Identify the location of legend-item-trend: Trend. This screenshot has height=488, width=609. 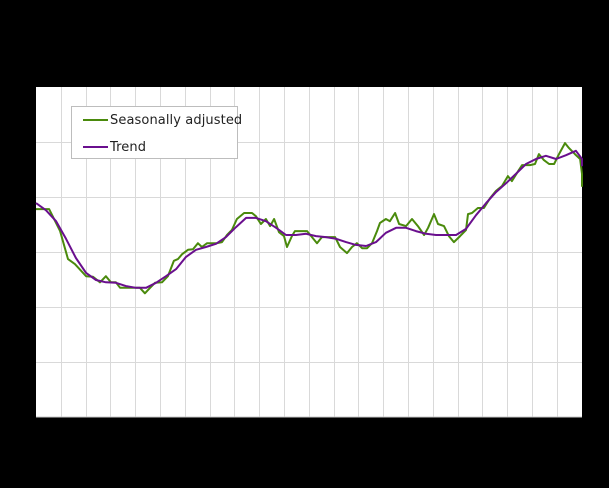
(114, 147).